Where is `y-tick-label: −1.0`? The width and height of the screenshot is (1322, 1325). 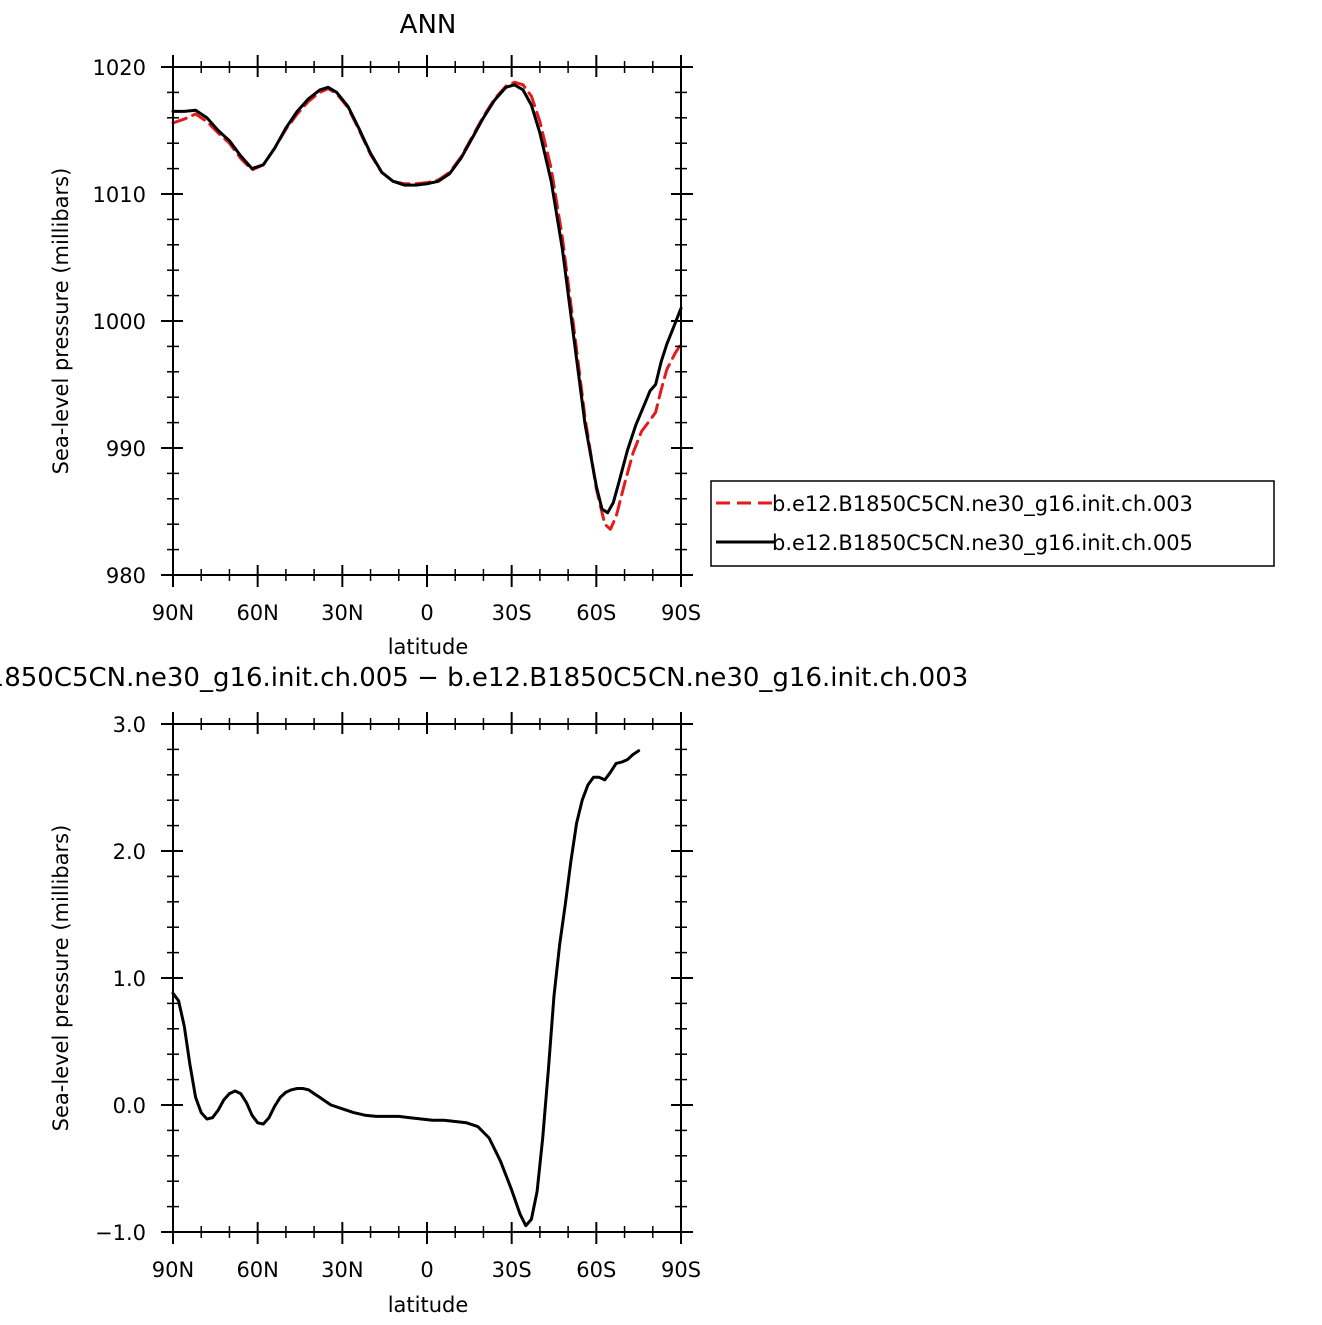 y-tick-label: −1.0 is located at coordinates (120, 1233).